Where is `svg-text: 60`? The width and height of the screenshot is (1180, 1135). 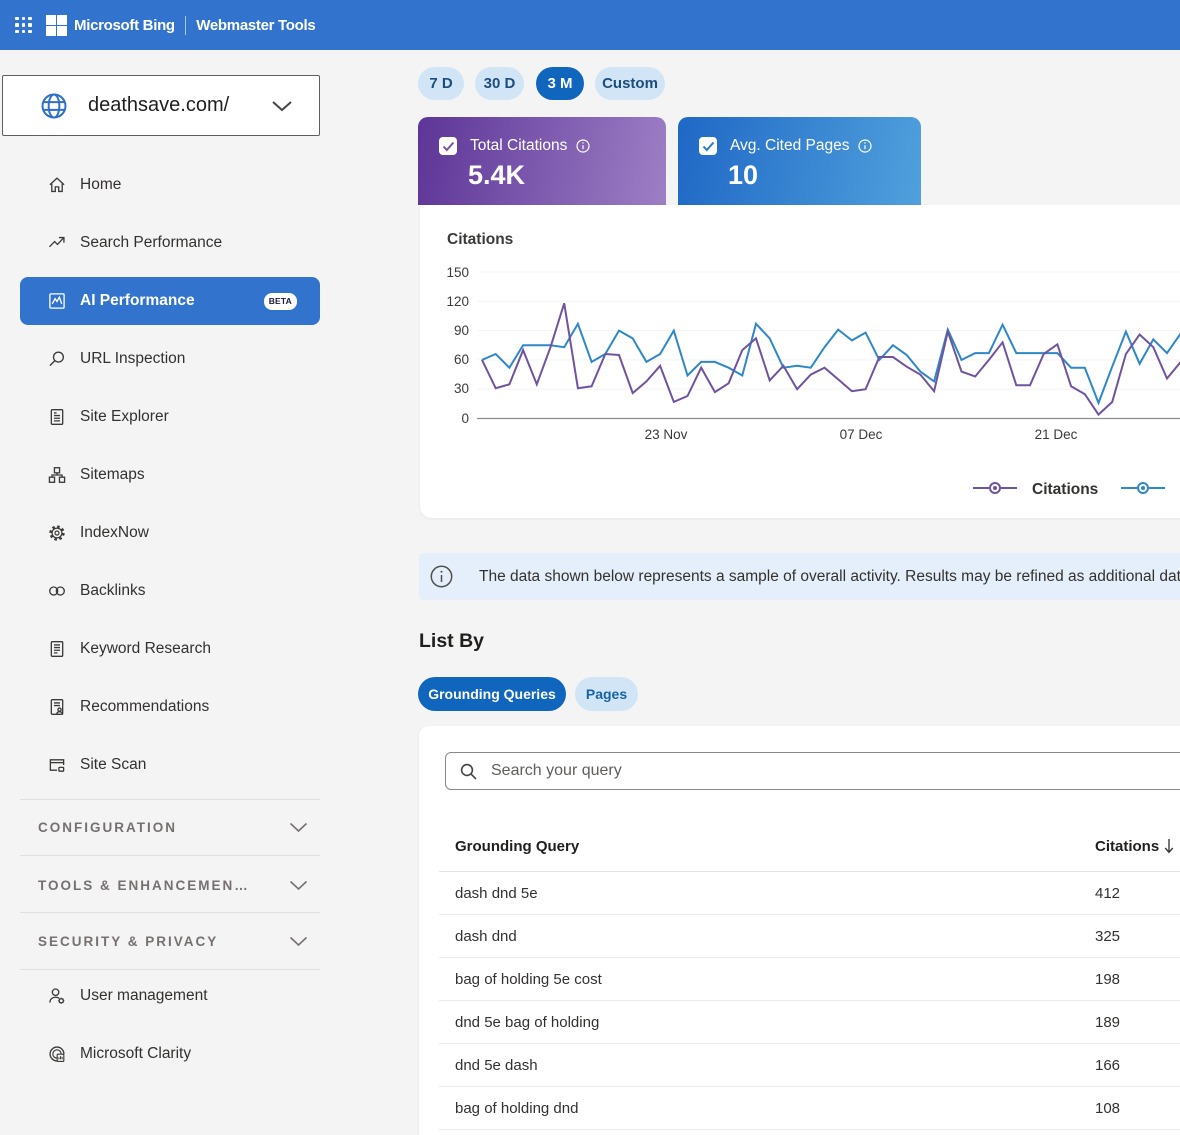 svg-text: 60 is located at coordinates (461, 359).